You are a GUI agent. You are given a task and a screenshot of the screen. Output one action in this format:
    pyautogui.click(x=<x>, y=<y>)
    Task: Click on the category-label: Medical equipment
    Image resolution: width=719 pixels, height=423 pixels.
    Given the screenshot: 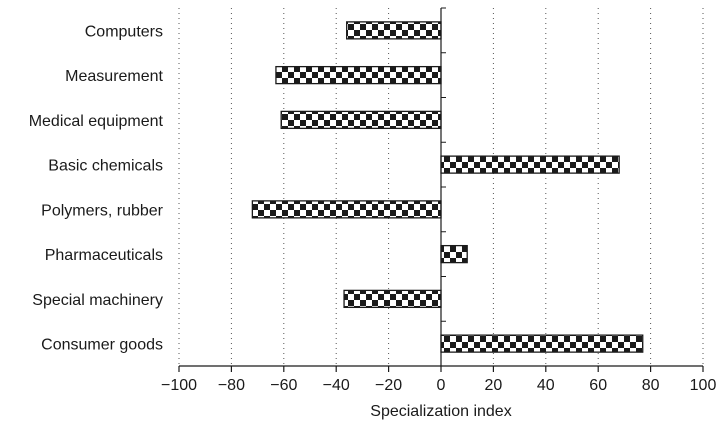 What is the action you would take?
    pyautogui.click(x=96, y=121)
    